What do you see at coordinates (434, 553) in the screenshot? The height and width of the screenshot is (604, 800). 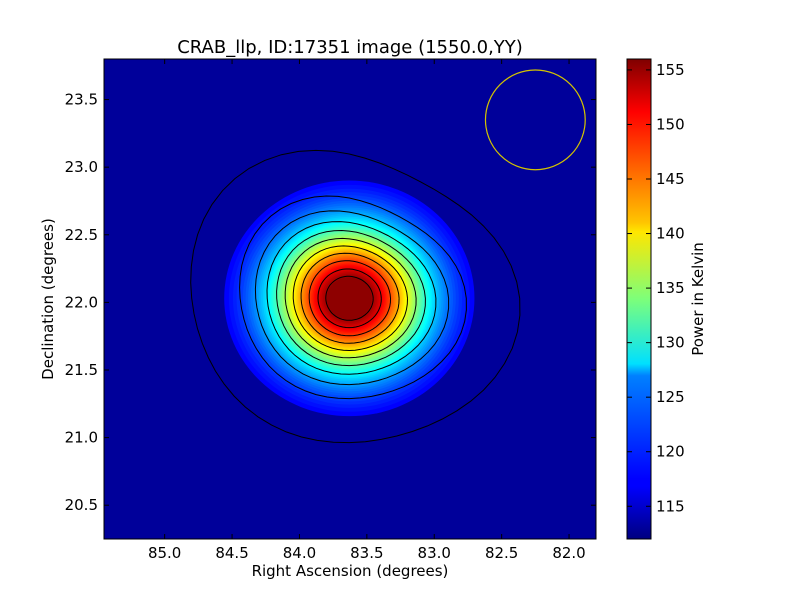 I see `x-tick-label: 83.0` at bounding box center [434, 553].